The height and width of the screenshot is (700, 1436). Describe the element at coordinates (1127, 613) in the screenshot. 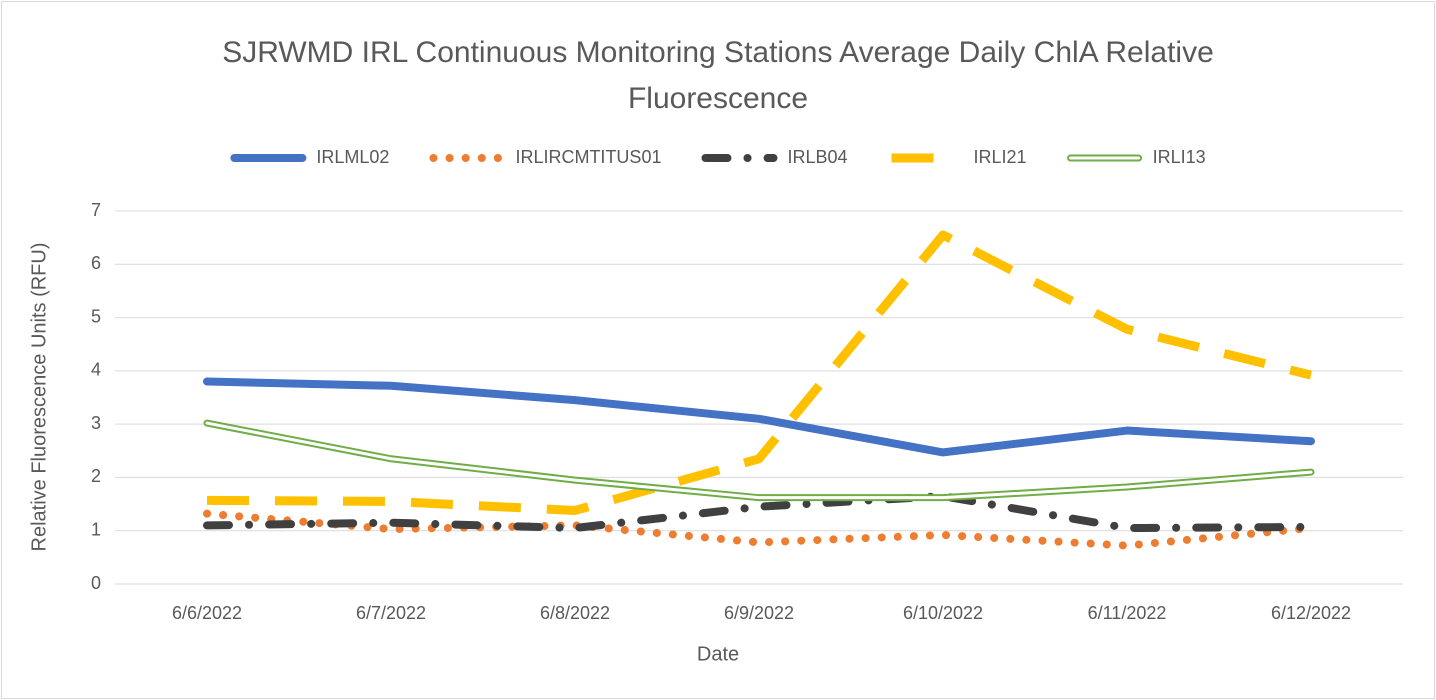

I see `x-tick-label: 6/11/2022` at that location.